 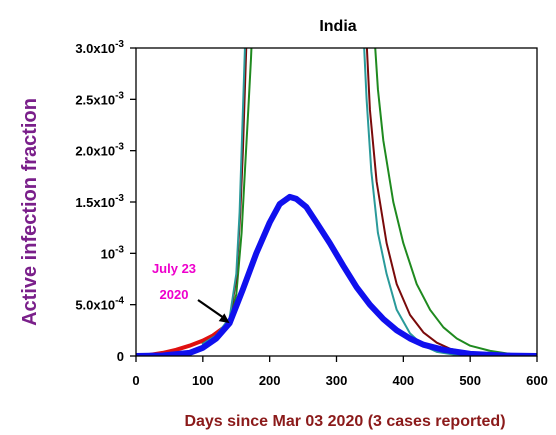 What do you see at coordinates (470, 380) in the screenshot?
I see `x-tick-label: 500` at bounding box center [470, 380].